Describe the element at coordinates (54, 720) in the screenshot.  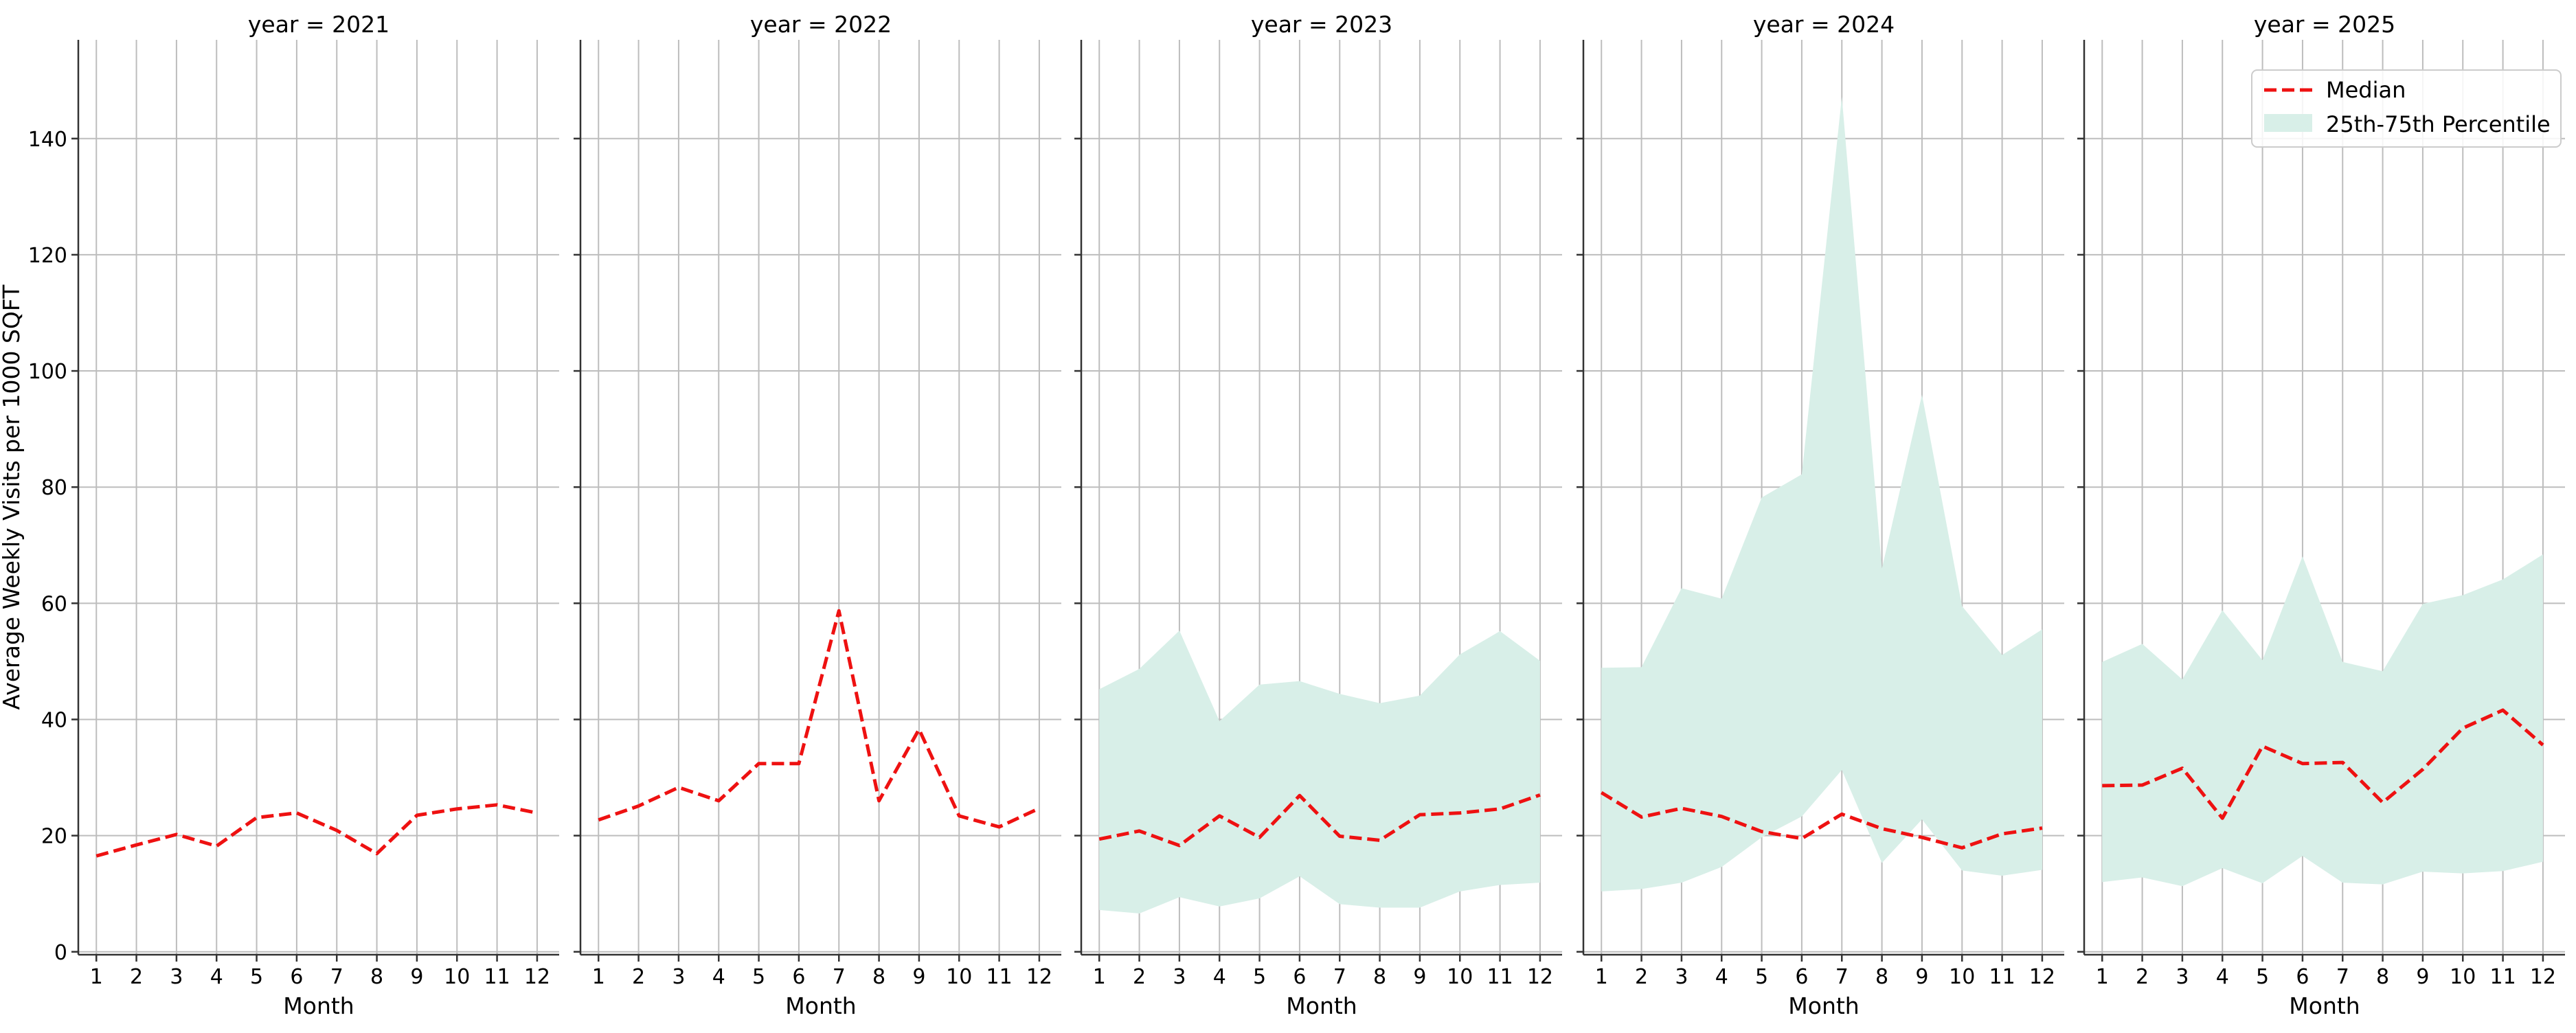
I see `y-tick-label: 40` at that location.